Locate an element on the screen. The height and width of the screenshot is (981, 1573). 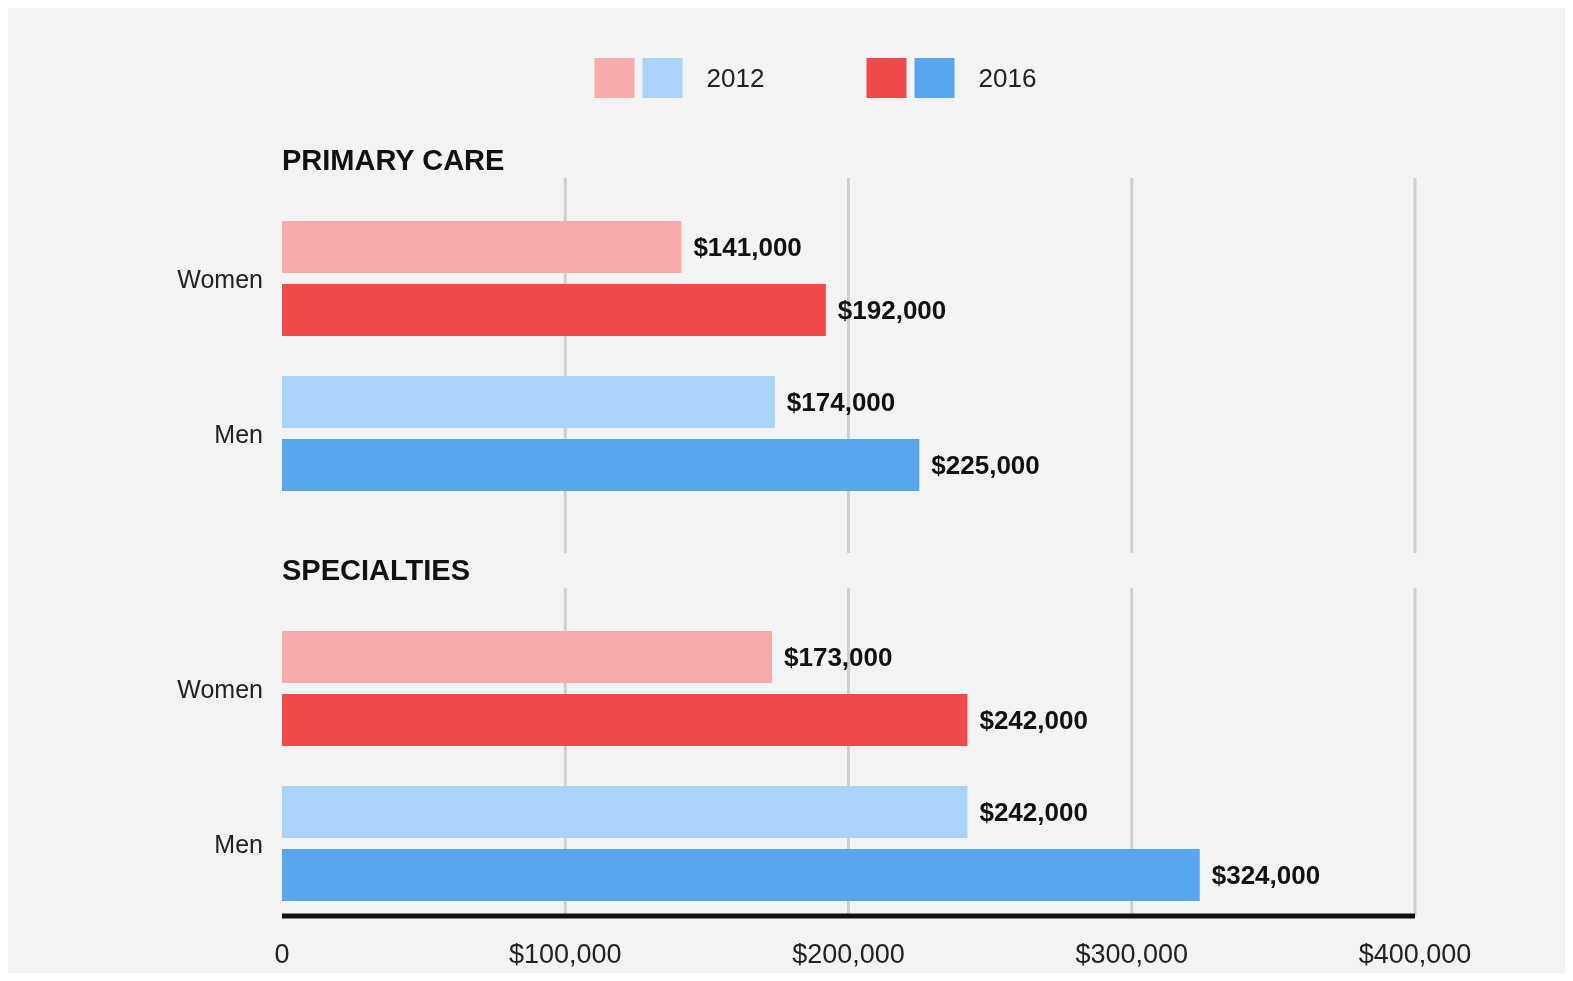
data-label: $141,000 is located at coordinates (747, 247).